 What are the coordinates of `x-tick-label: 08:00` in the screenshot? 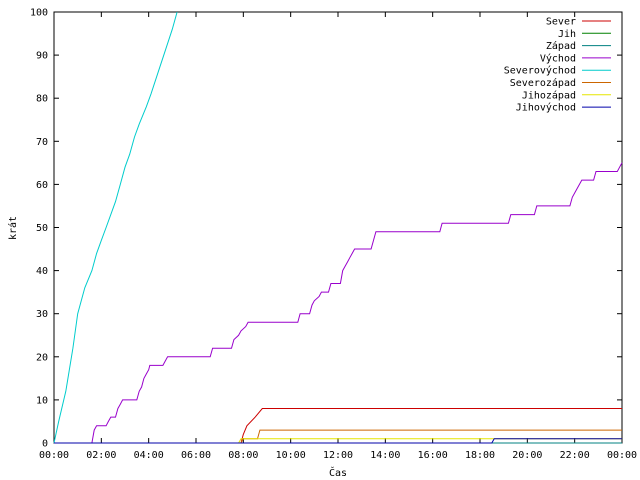 It's located at (243, 455).